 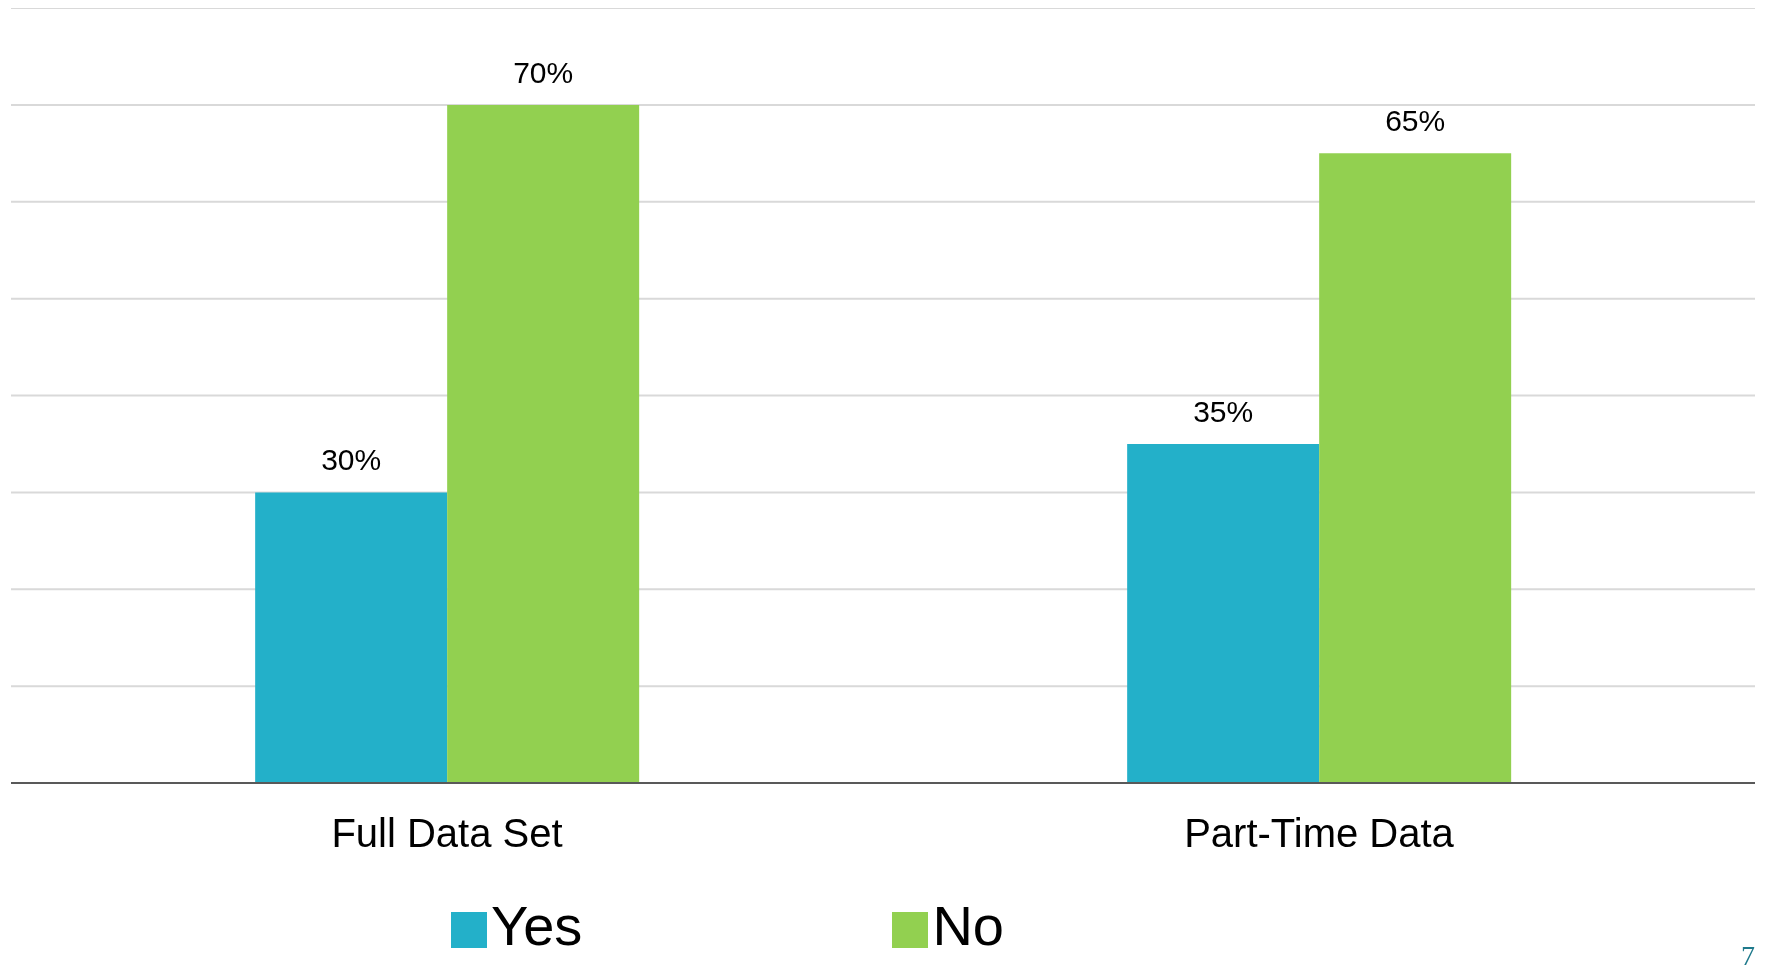 What do you see at coordinates (1223, 411) in the screenshot?
I see `data-label: 35%` at bounding box center [1223, 411].